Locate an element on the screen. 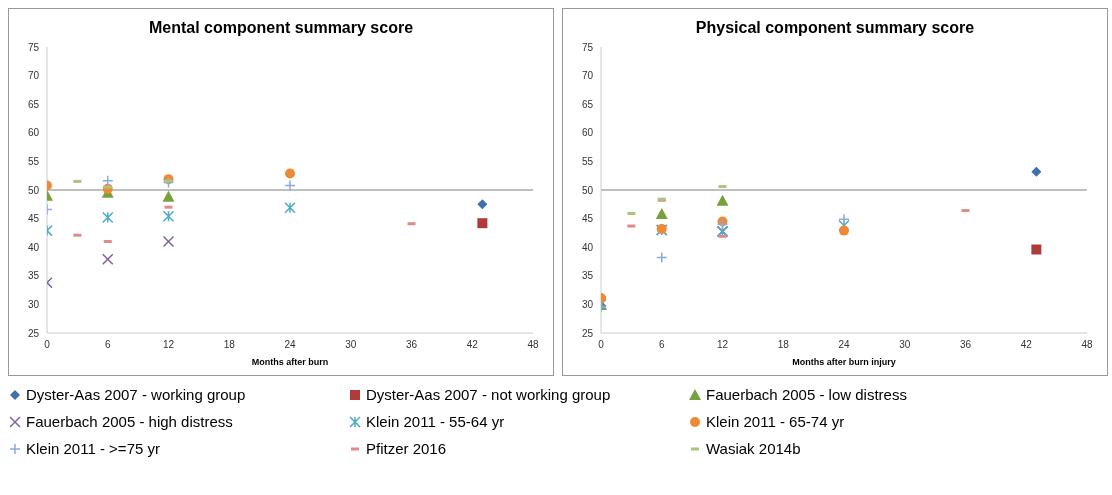  legend-label: Wasiak 2014b is located at coordinates (753, 448).